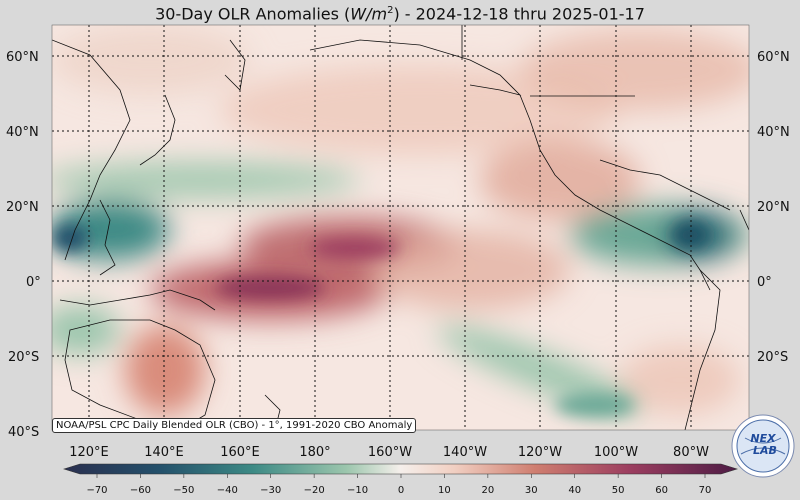 The image size is (800, 500). Describe the element at coordinates (705, 490) in the screenshot. I see `colorbar-tick-label: 70` at that location.